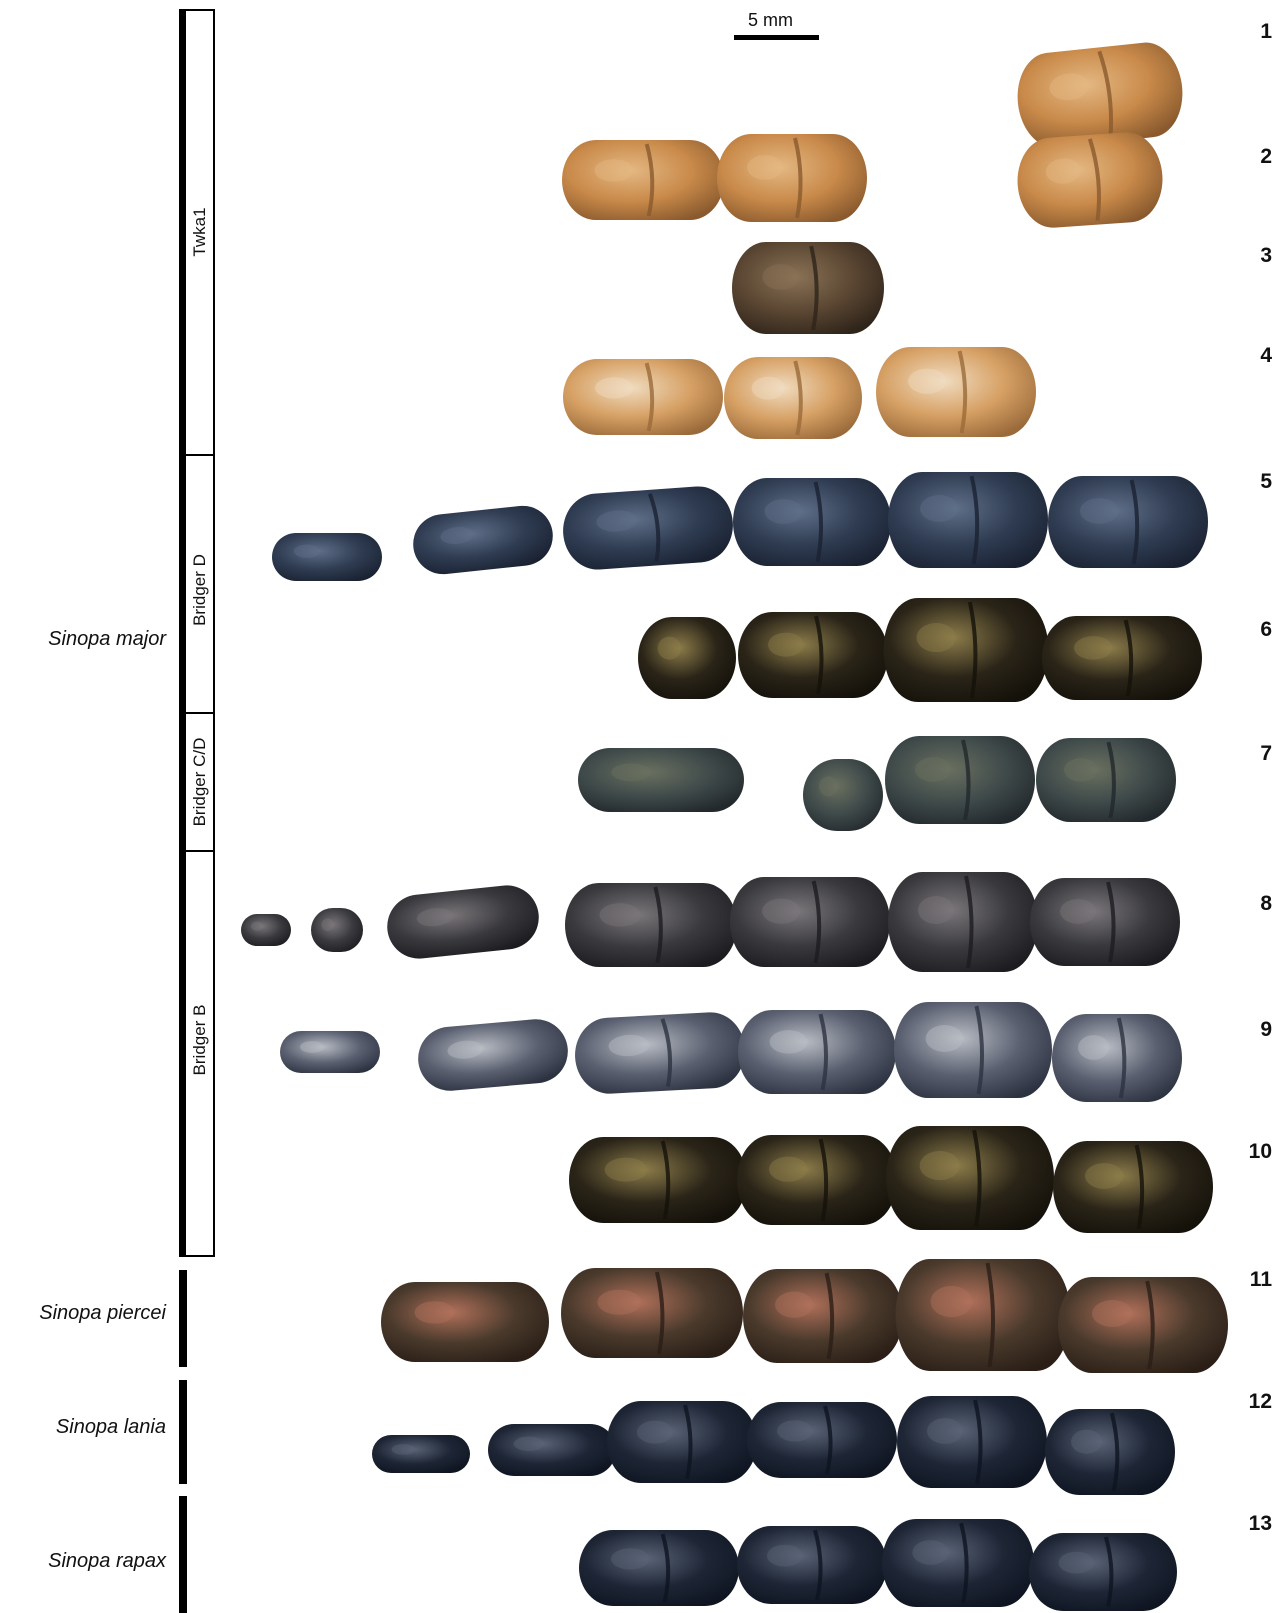 The width and height of the screenshot is (1284, 1613). I want to click on unit-box-bridger-b, so click(200, 1053).